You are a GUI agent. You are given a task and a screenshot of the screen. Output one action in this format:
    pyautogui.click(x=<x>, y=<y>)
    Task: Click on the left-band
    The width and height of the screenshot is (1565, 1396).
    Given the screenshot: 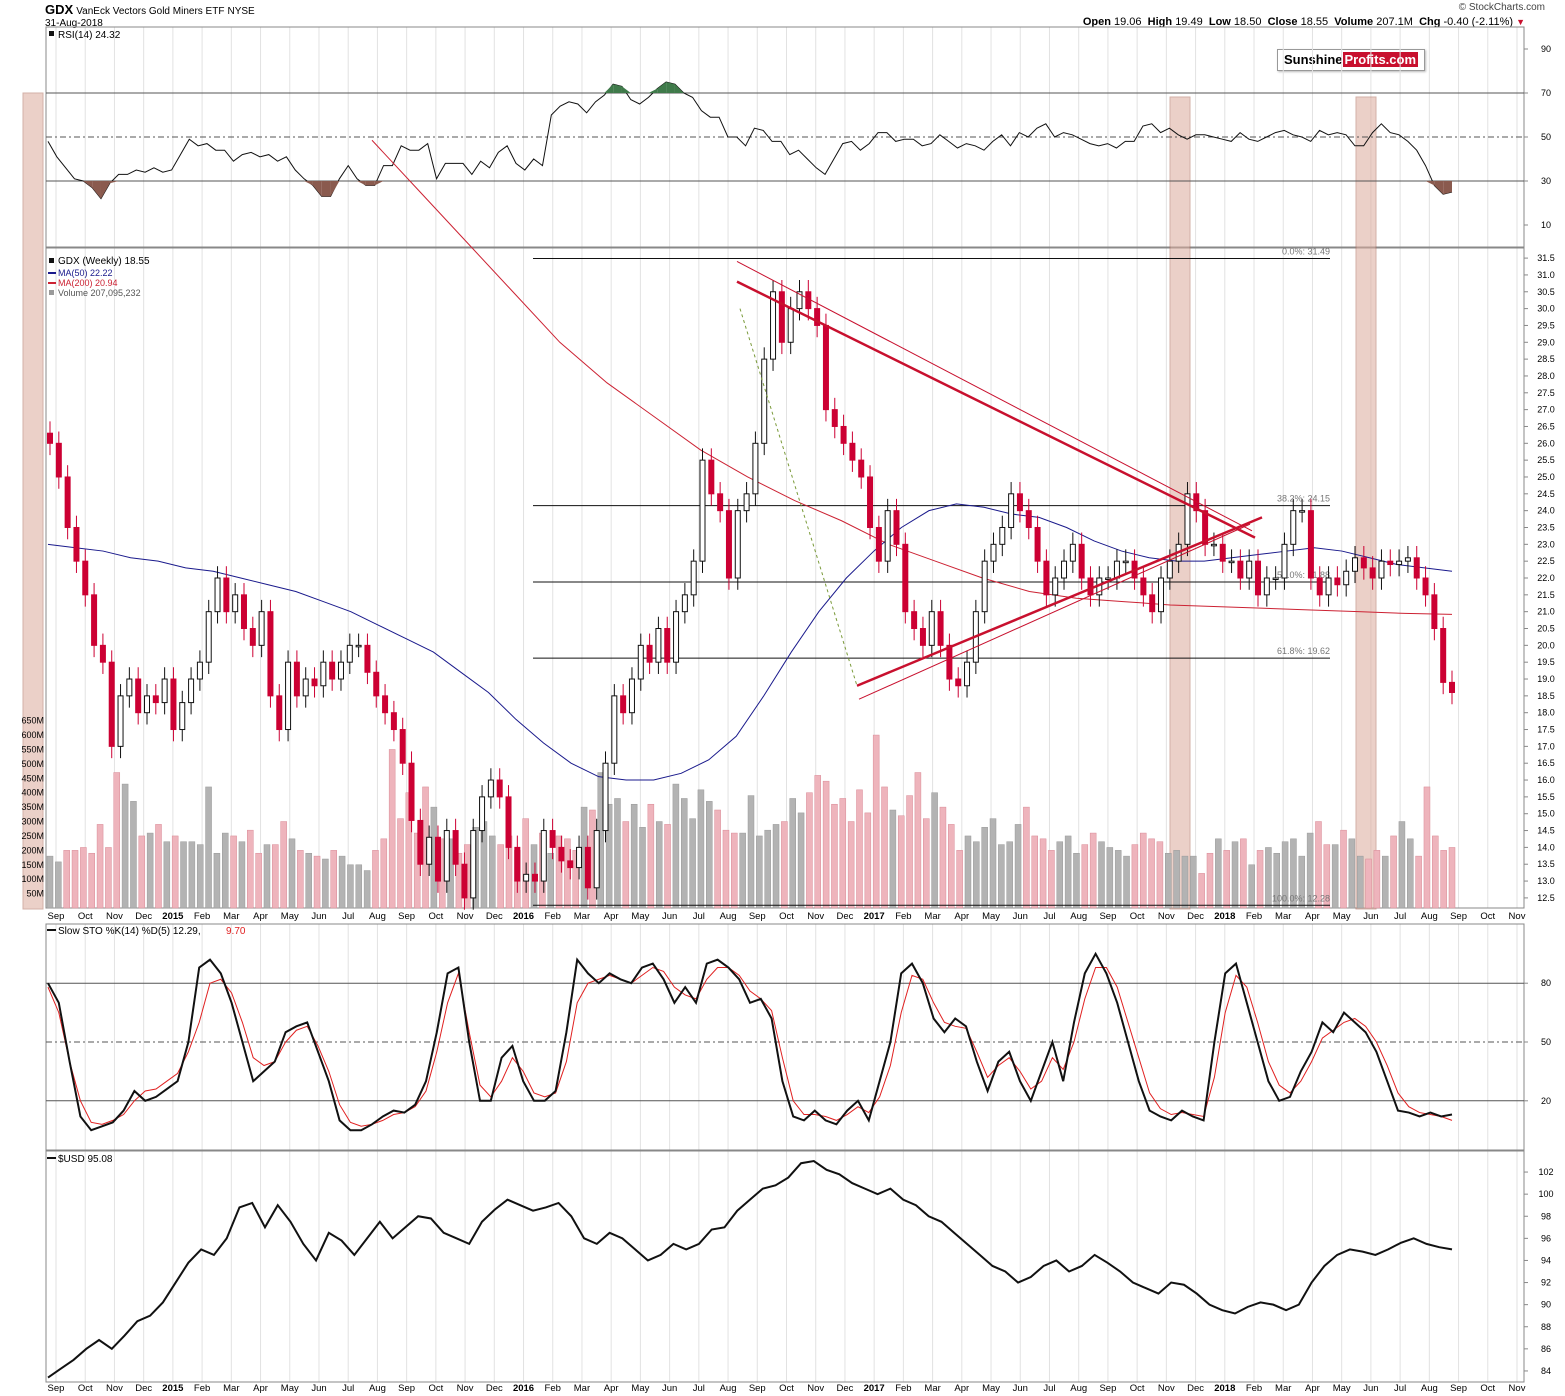 What is the action you would take?
    pyautogui.click(x=33, y=501)
    